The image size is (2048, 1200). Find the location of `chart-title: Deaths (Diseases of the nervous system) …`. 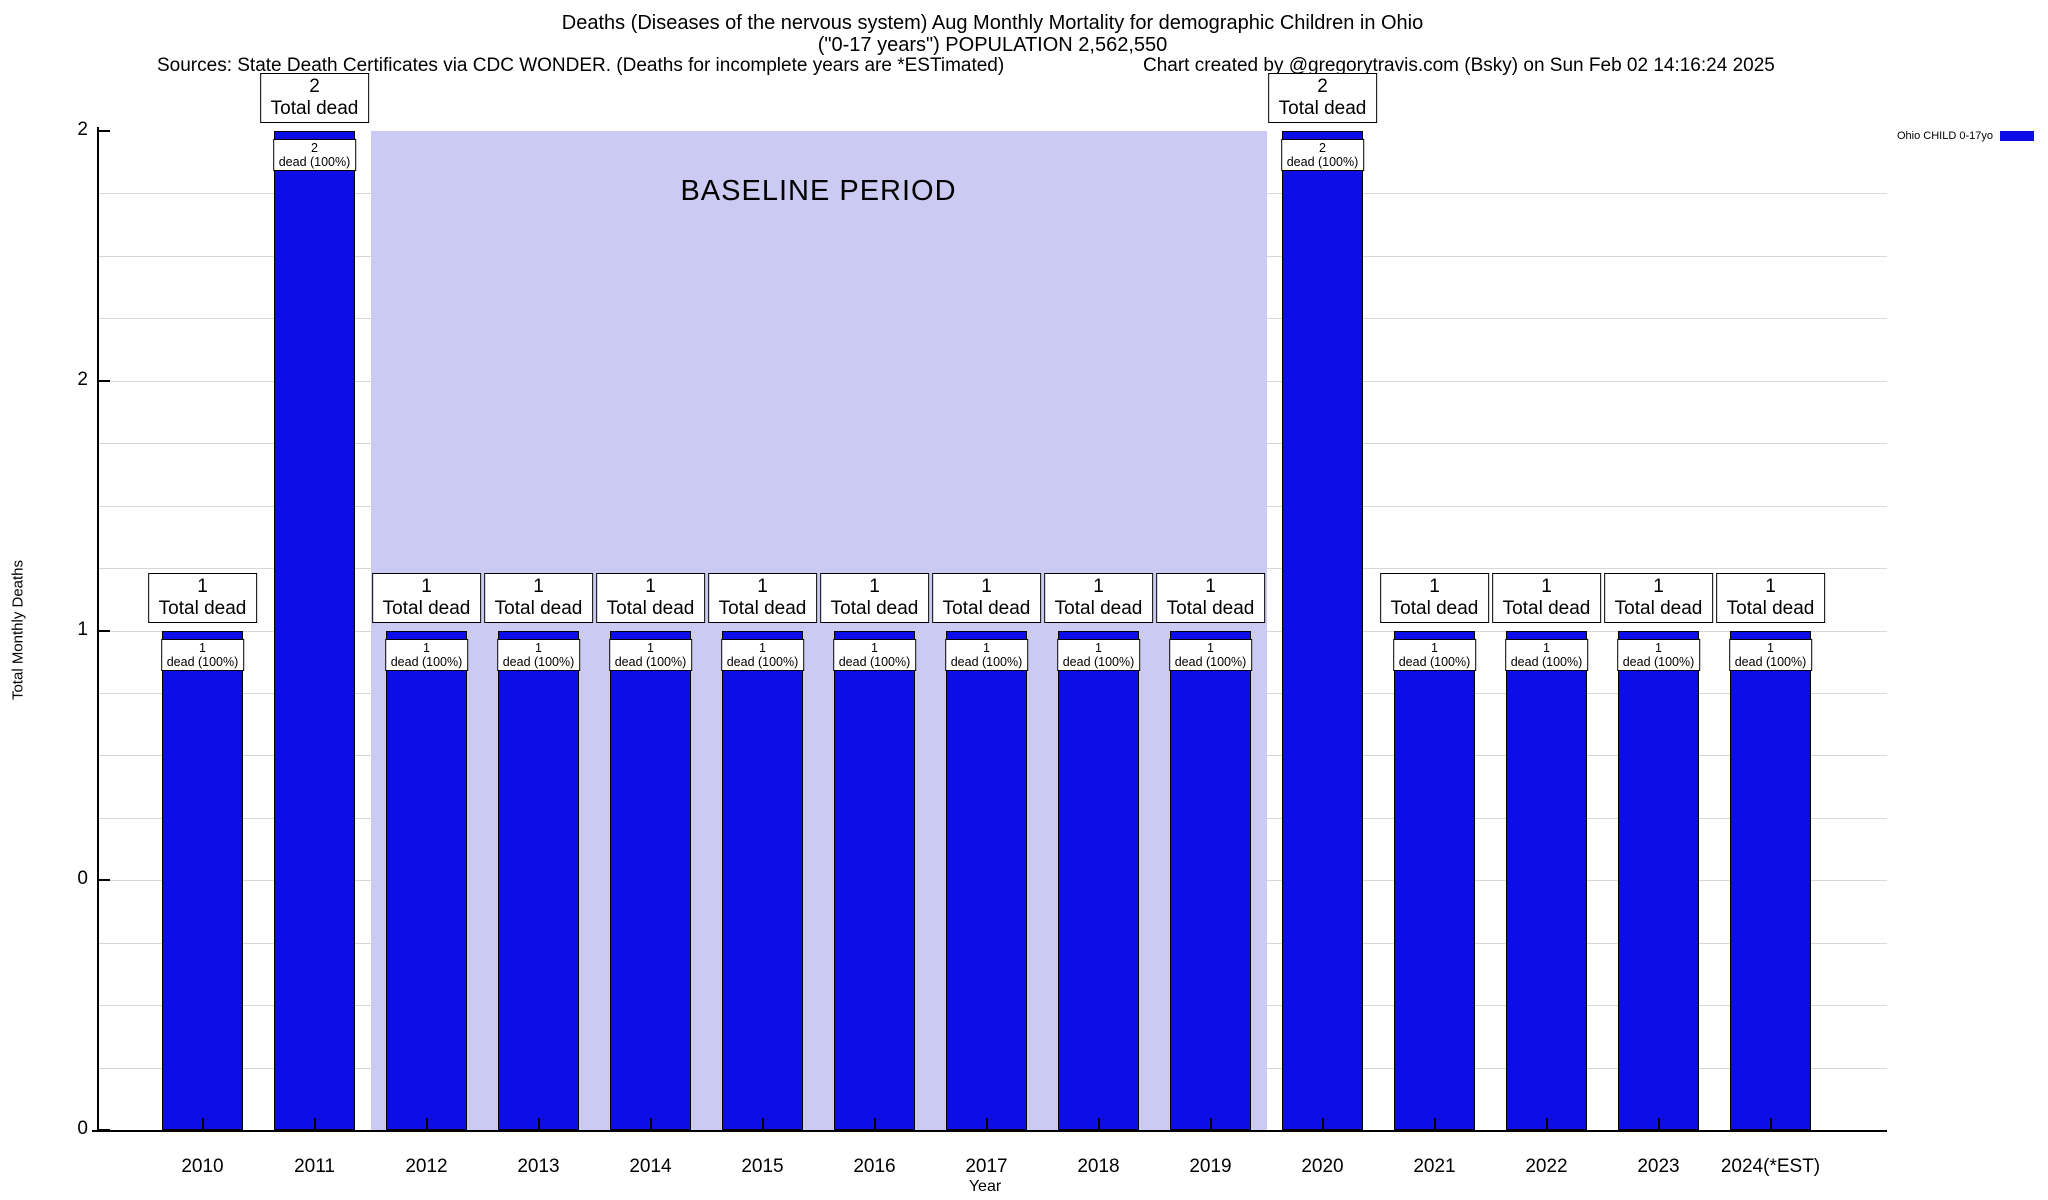

chart-title: Deaths (Diseases of the nervous system) … is located at coordinates (992, 23).